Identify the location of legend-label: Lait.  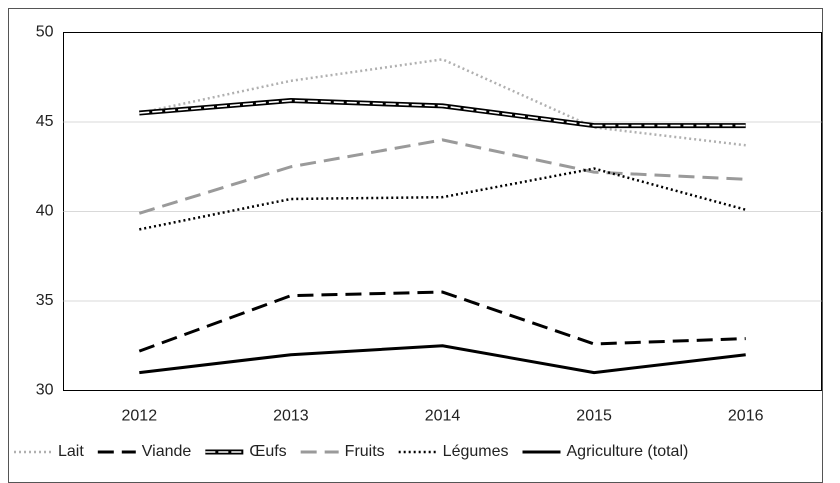
(71, 451).